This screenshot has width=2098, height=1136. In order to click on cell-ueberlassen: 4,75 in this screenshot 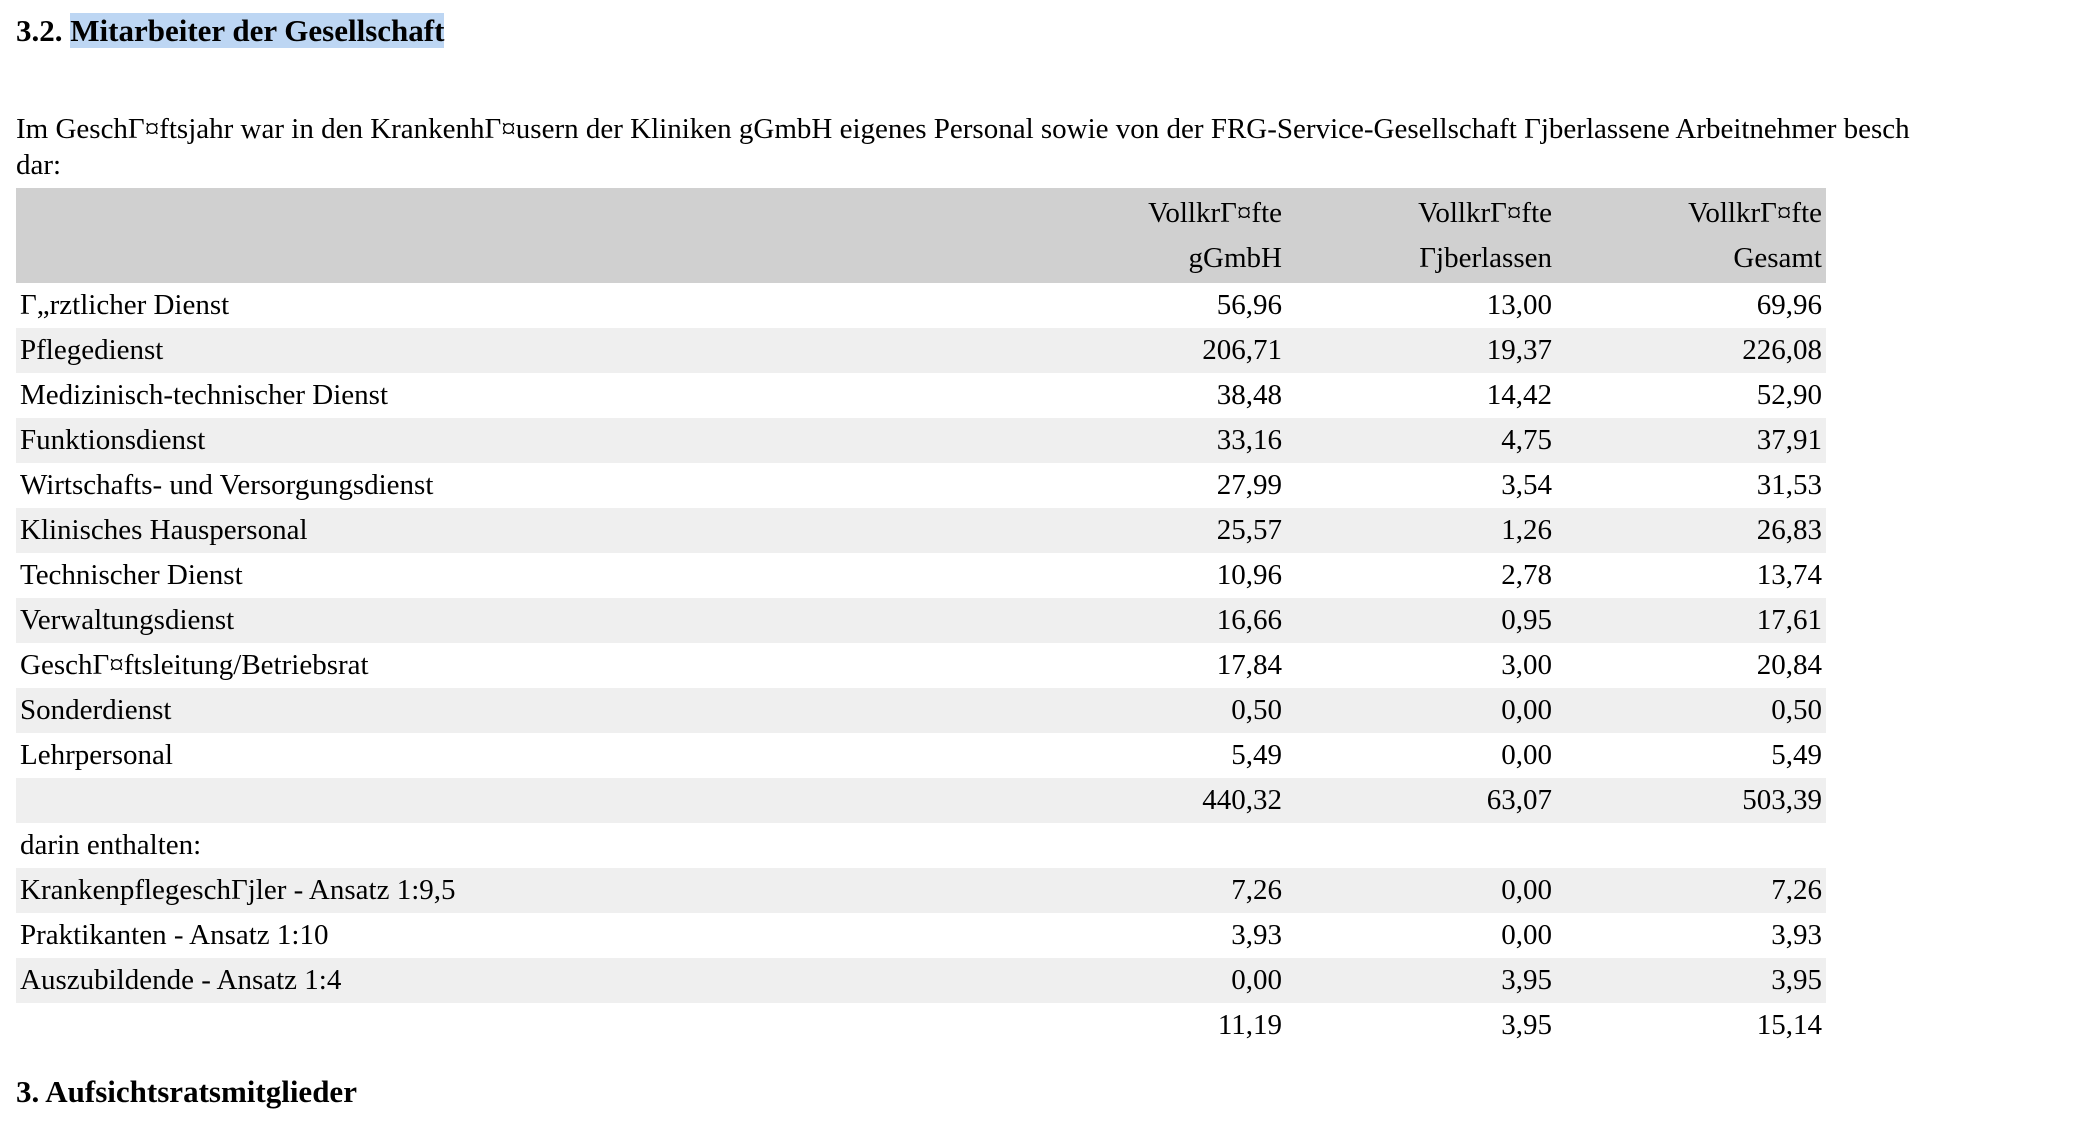, I will do `click(1421, 440)`.